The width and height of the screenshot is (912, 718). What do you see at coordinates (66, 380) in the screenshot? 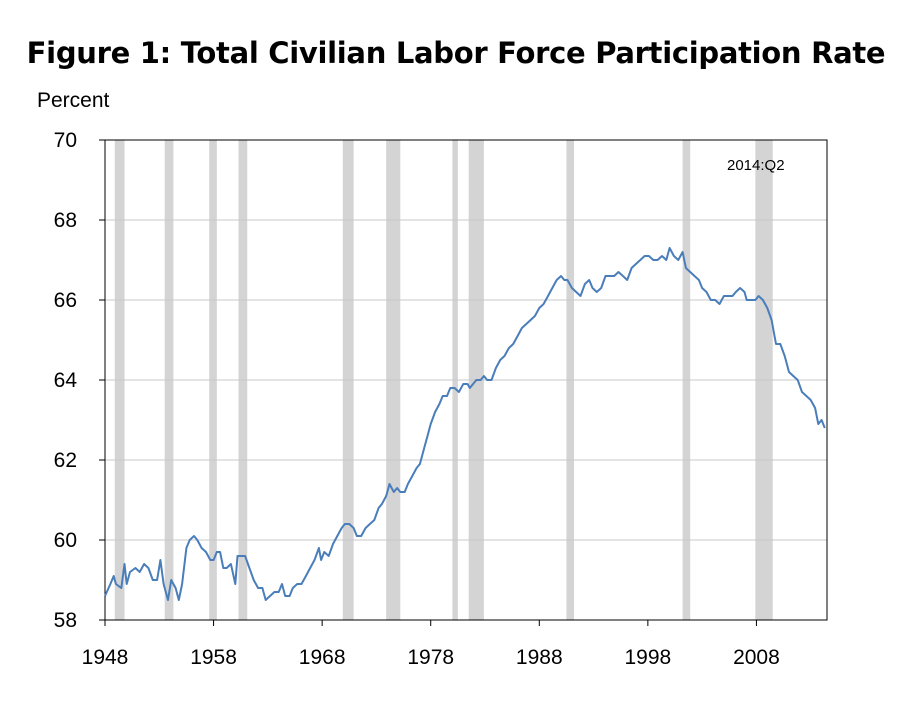
I see `y-tick-label: 64` at bounding box center [66, 380].